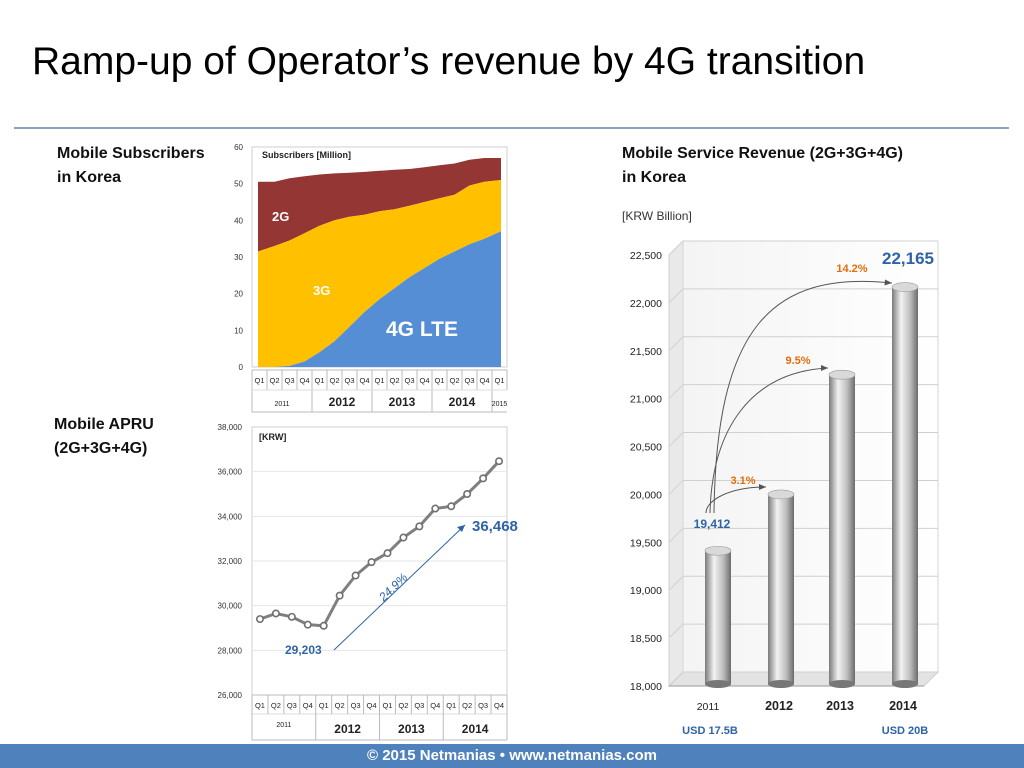  I want to click on subs-label-4g-lte: 4G LTE, so click(422, 329).